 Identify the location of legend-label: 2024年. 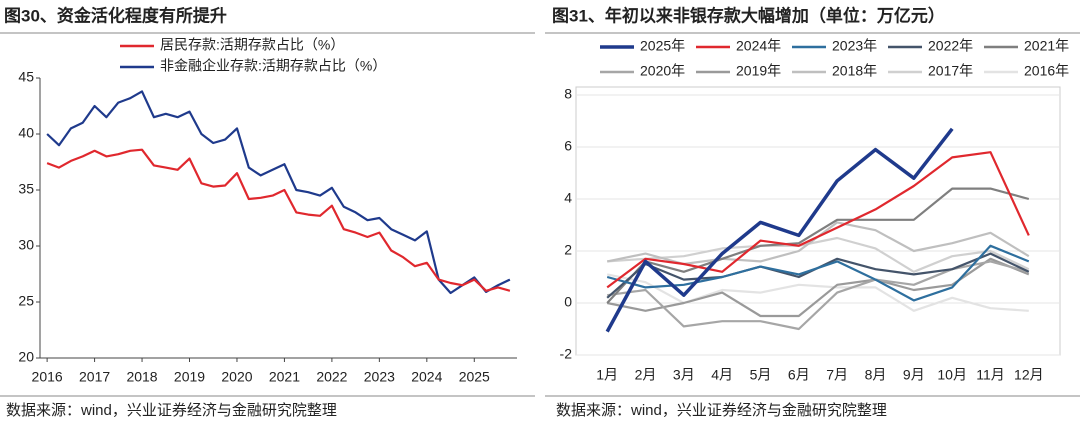
(758, 46).